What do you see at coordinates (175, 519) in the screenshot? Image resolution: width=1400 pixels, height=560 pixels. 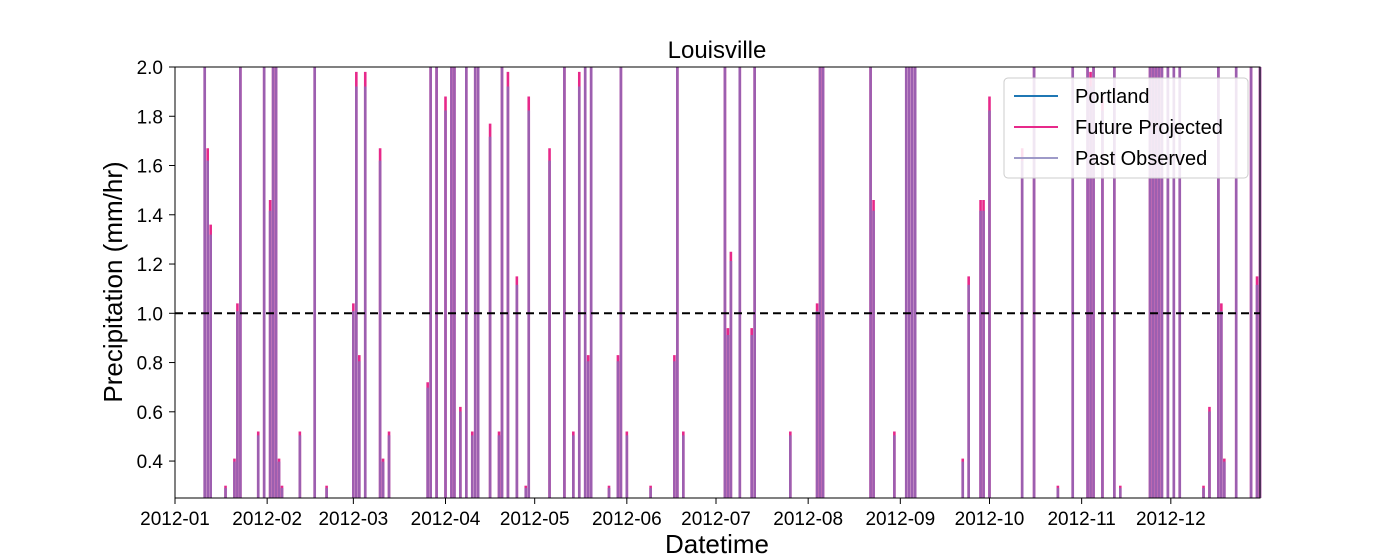 I see `x-tick-label-0: 2012-01` at bounding box center [175, 519].